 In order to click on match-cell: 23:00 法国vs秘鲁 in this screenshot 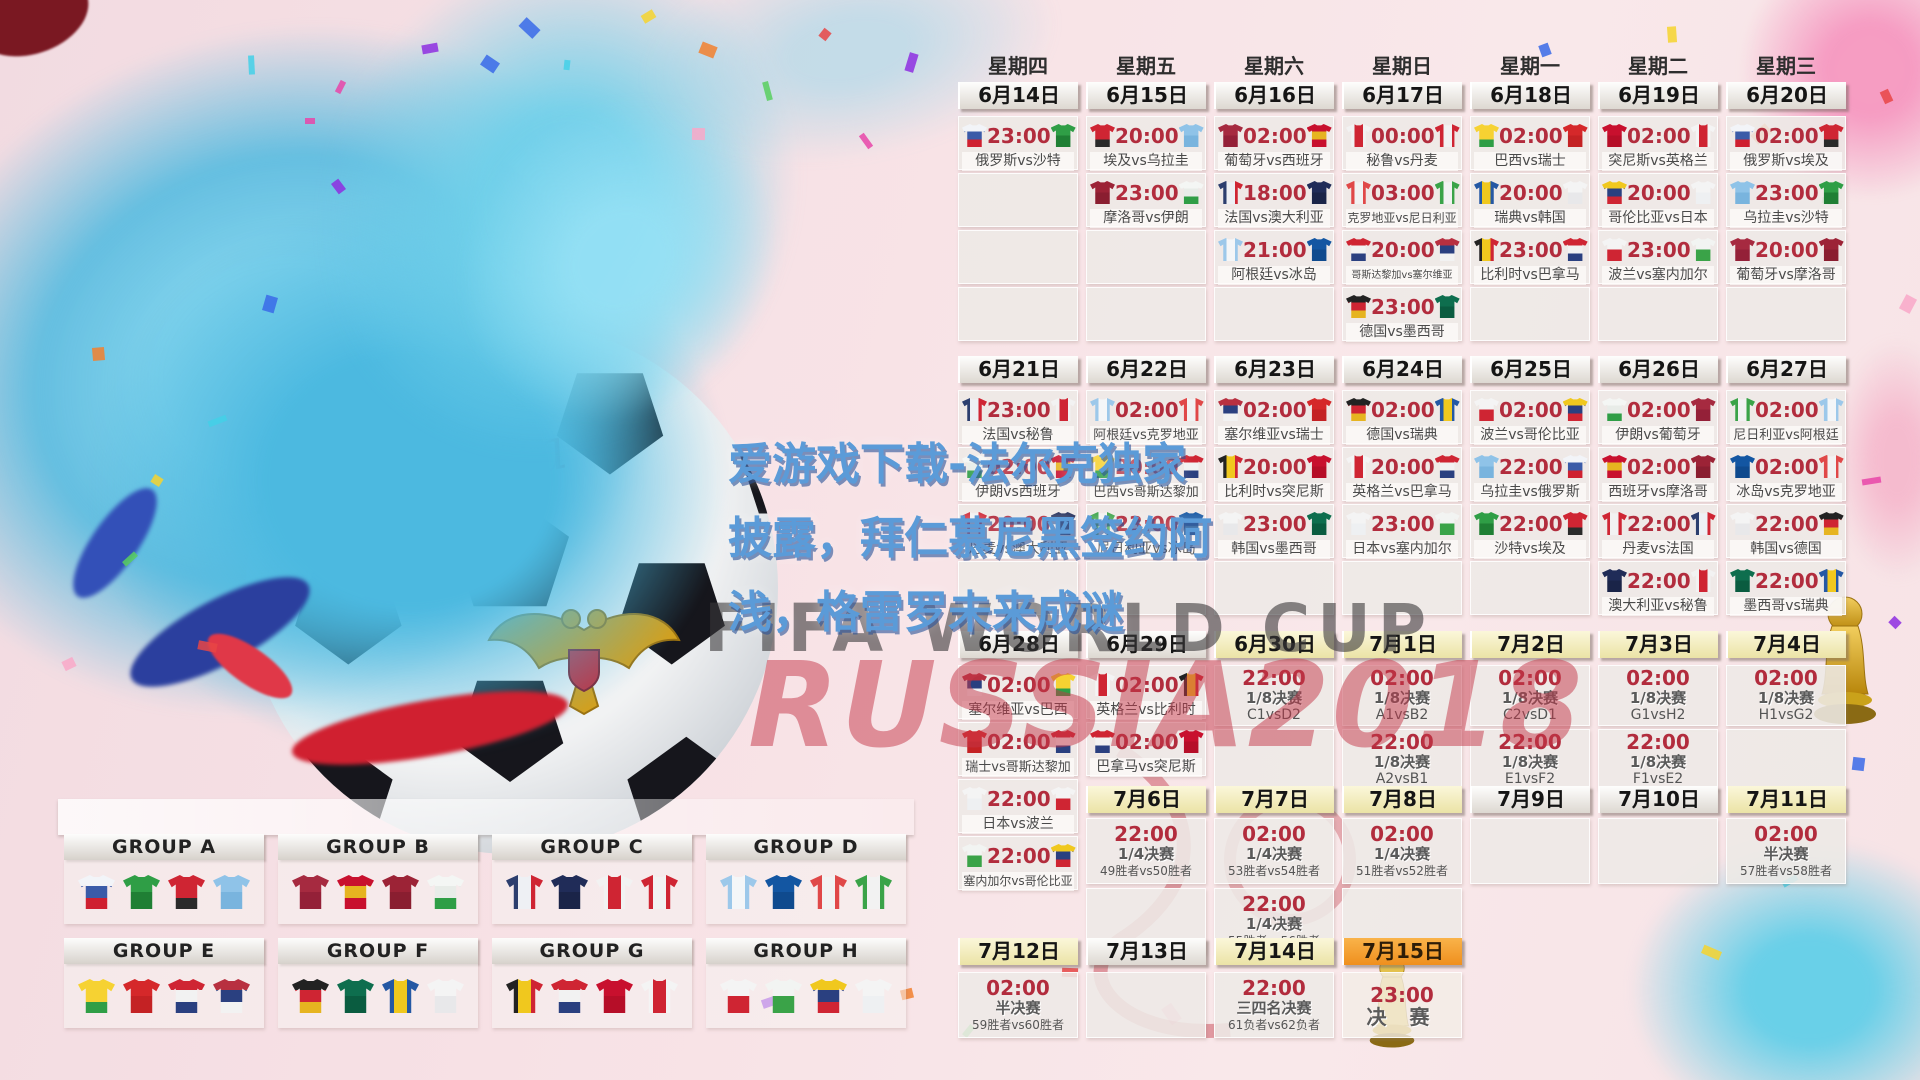, I will do `click(1018, 417)`.